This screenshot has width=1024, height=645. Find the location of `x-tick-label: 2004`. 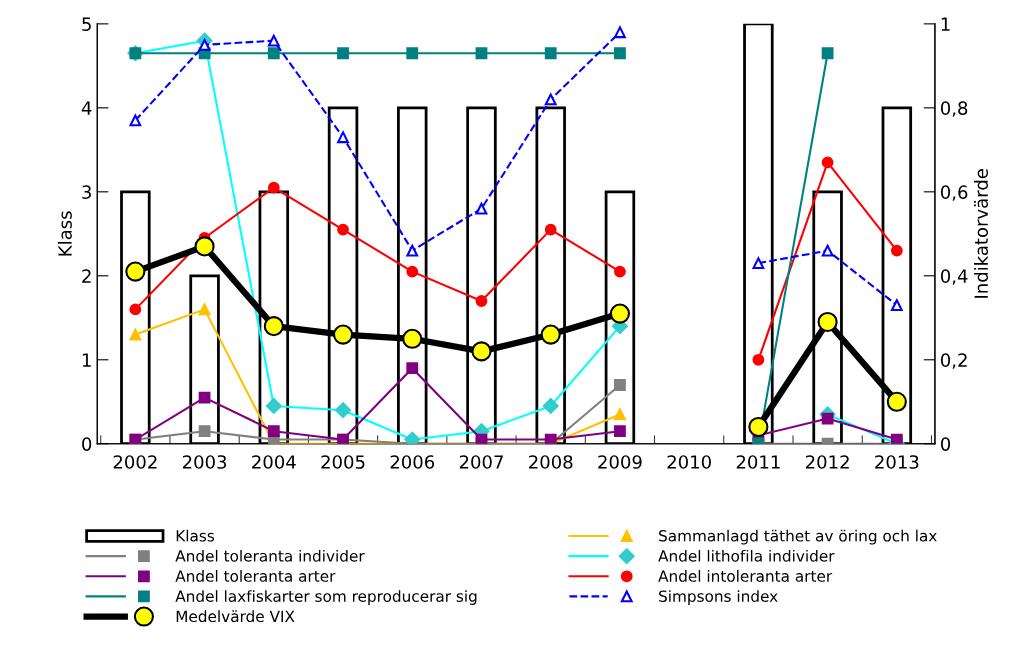

x-tick-label: 2004 is located at coordinates (274, 462).